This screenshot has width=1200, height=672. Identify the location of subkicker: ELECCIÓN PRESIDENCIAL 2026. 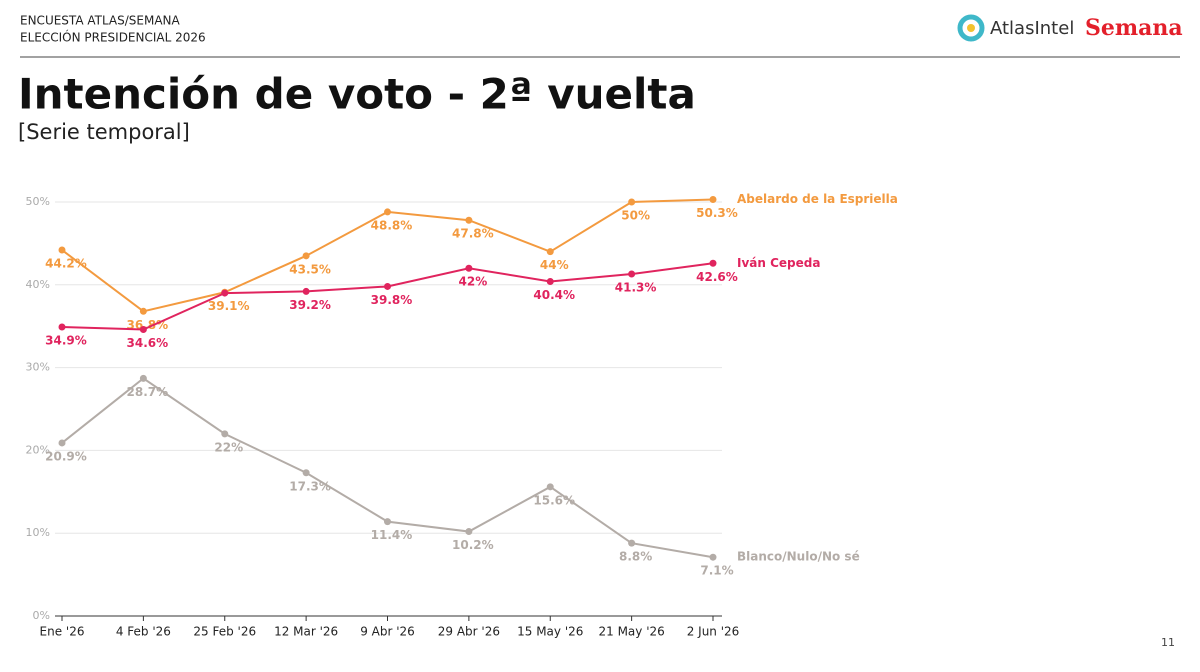
(113, 37).